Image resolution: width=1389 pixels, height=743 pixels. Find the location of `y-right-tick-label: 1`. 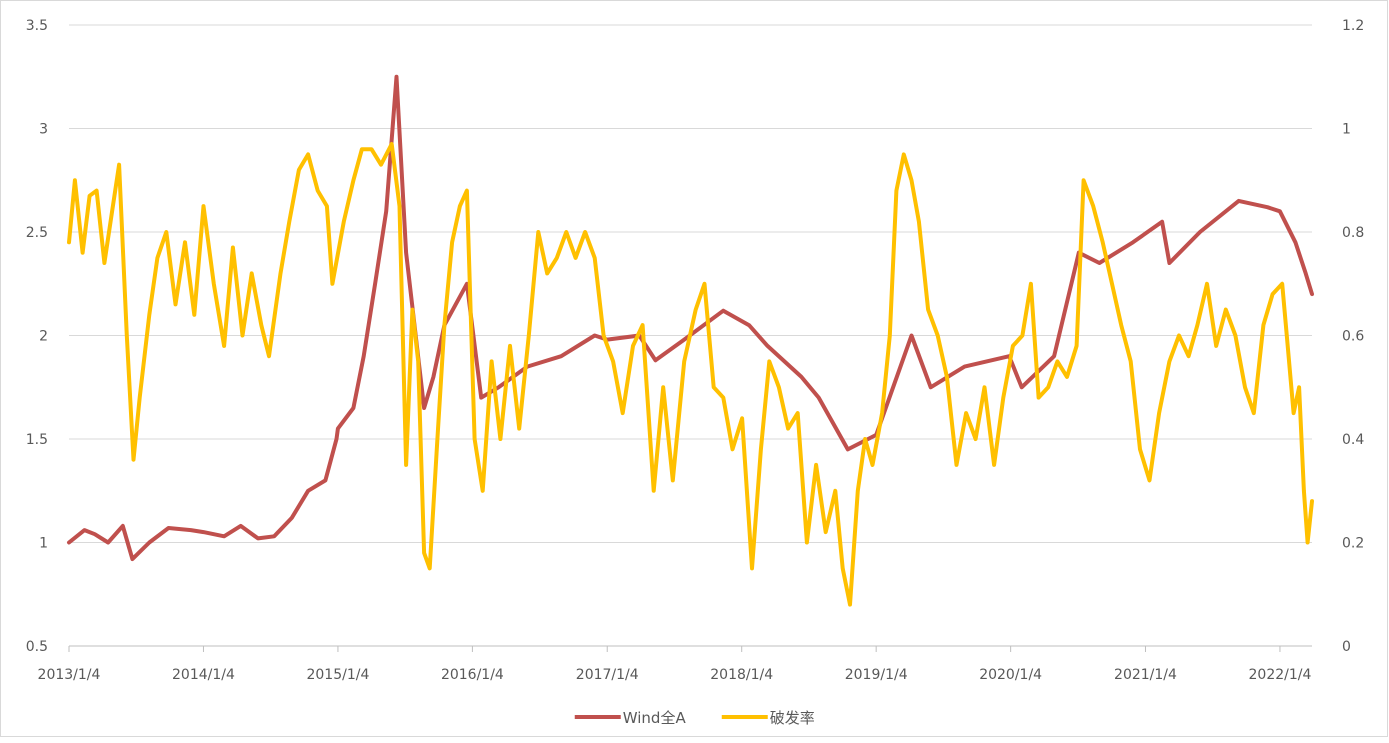

y-right-tick-label: 1 is located at coordinates (1346, 130).